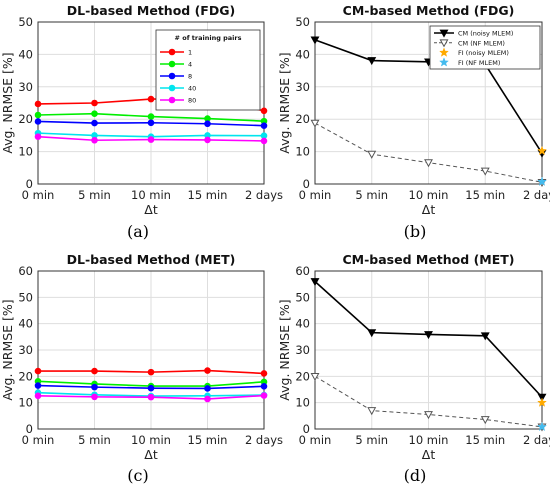 Image resolution: width=550 pixels, height=494 pixels. What do you see at coordinates (138, 475) in the screenshot?
I see `panel-label-c: (c)` at bounding box center [138, 475].